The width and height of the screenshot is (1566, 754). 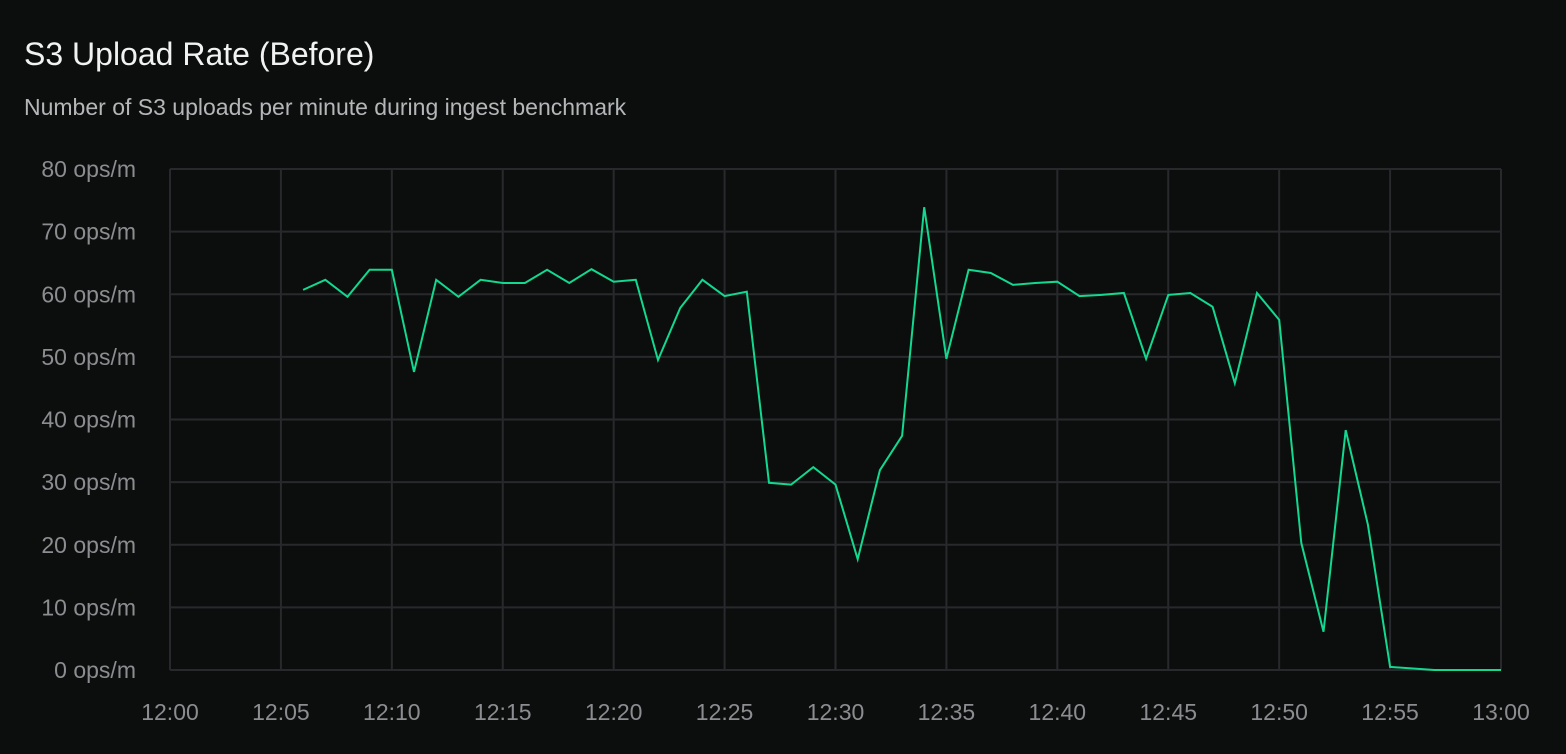 I want to click on x-tick-label: 12:35, so click(x=947, y=712).